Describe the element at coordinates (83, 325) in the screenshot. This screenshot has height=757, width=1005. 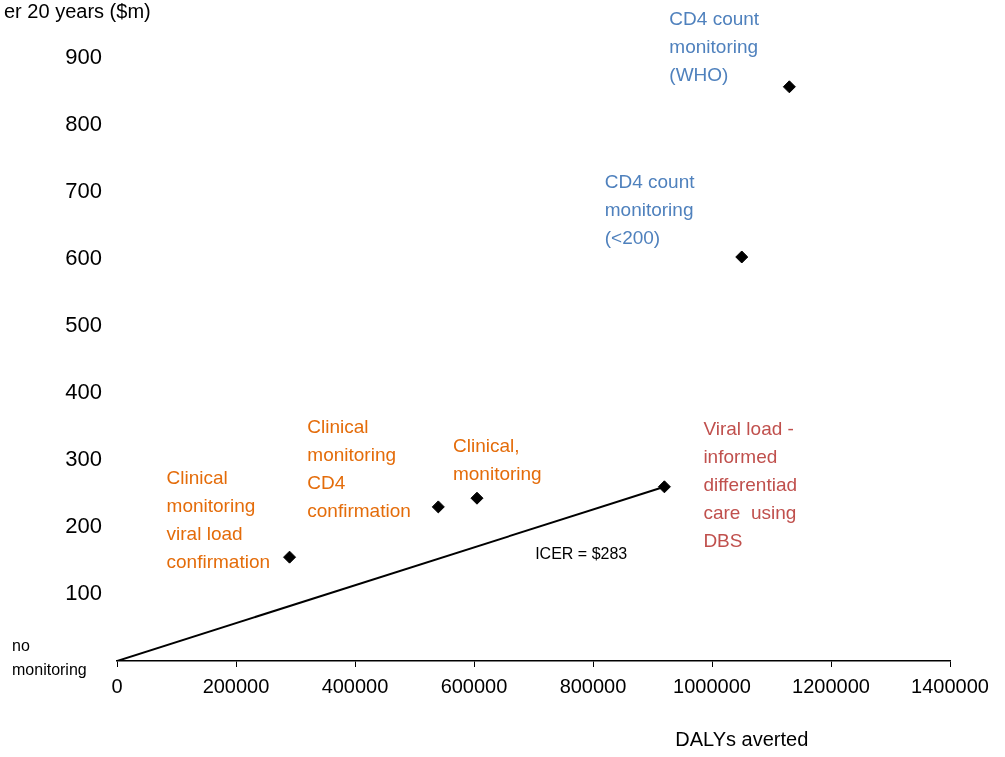
I see `y-tick-label: 500` at that location.